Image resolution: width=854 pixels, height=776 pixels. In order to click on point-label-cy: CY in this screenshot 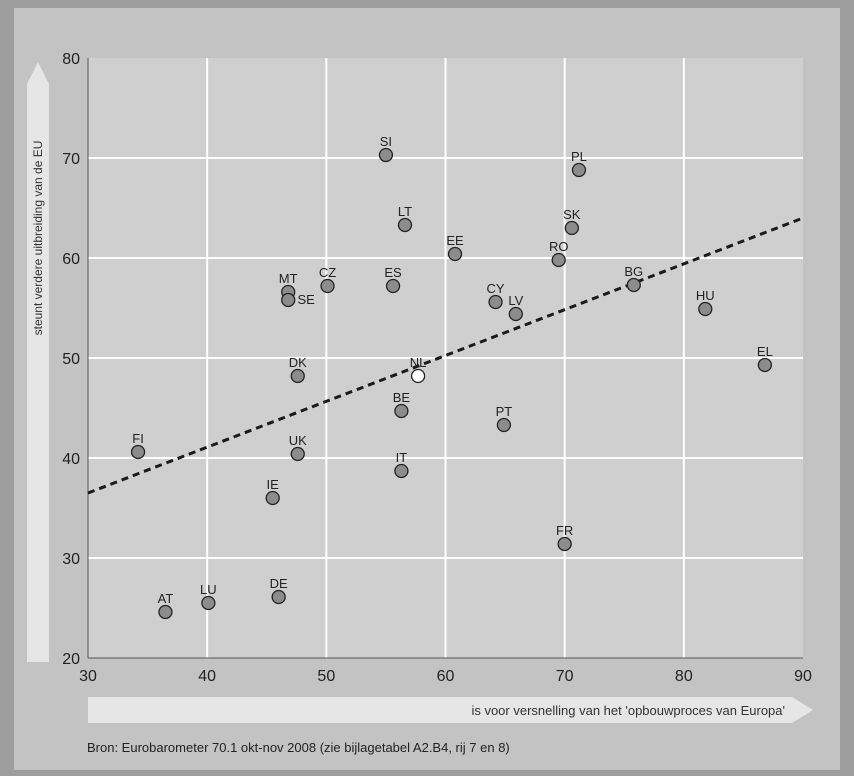, I will do `click(496, 288)`.